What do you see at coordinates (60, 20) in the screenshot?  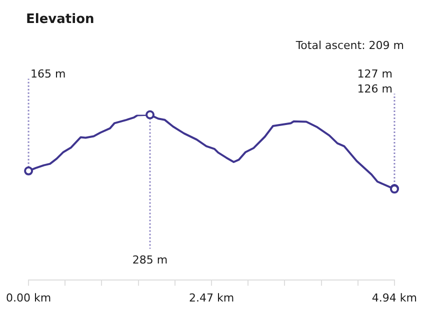 I see `chart-title: Elevation` at bounding box center [60, 20].